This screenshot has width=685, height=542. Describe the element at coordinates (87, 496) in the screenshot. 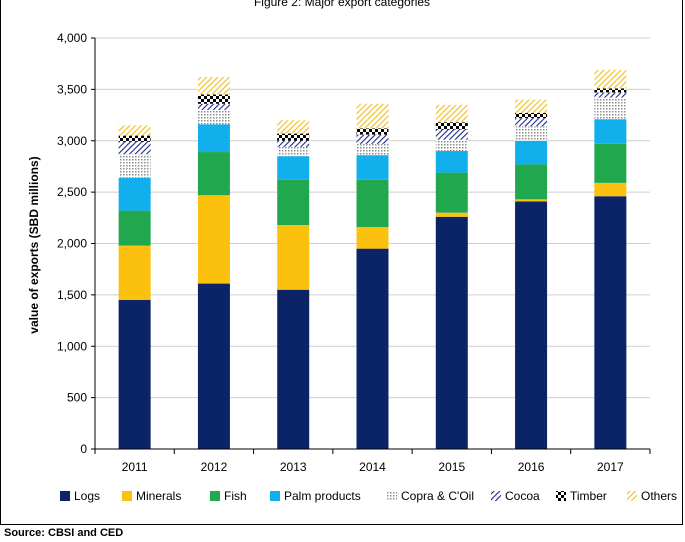

I see `legend-label: Logs` at that location.